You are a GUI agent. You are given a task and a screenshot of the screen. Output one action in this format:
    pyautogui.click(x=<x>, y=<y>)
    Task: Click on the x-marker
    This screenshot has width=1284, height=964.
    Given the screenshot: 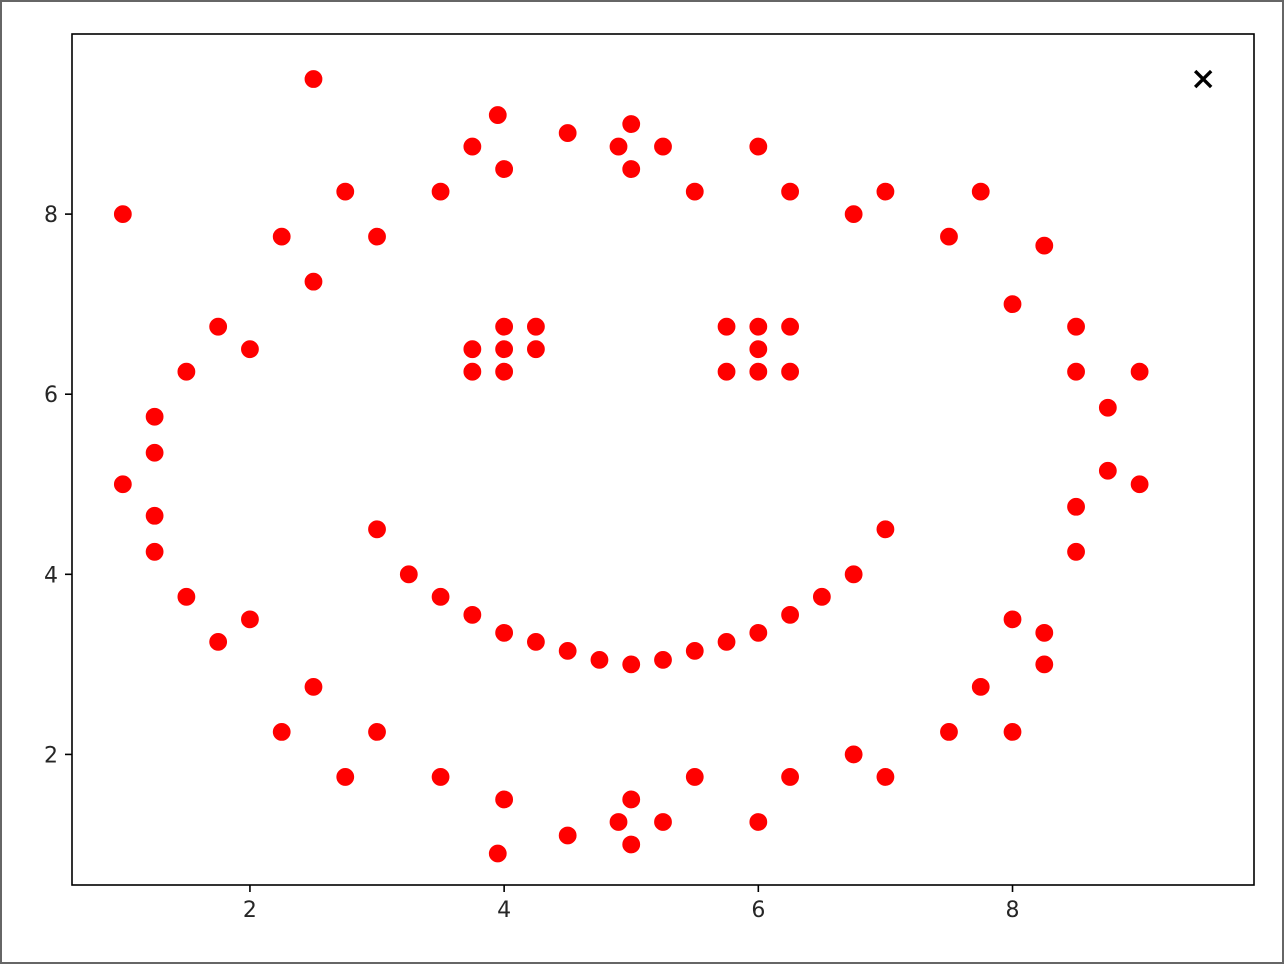 What is the action you would take?
    pyautogui.click(x=1203, y=79)
    